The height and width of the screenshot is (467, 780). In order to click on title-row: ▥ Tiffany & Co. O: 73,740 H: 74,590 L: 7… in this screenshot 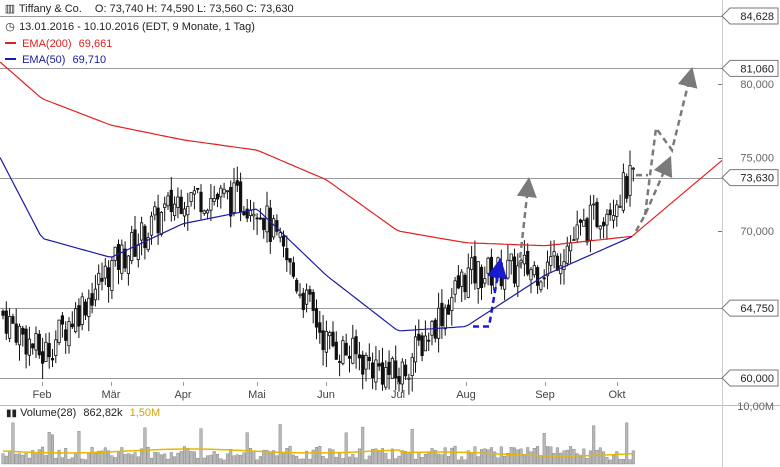, I will do `click(149, 9)`.